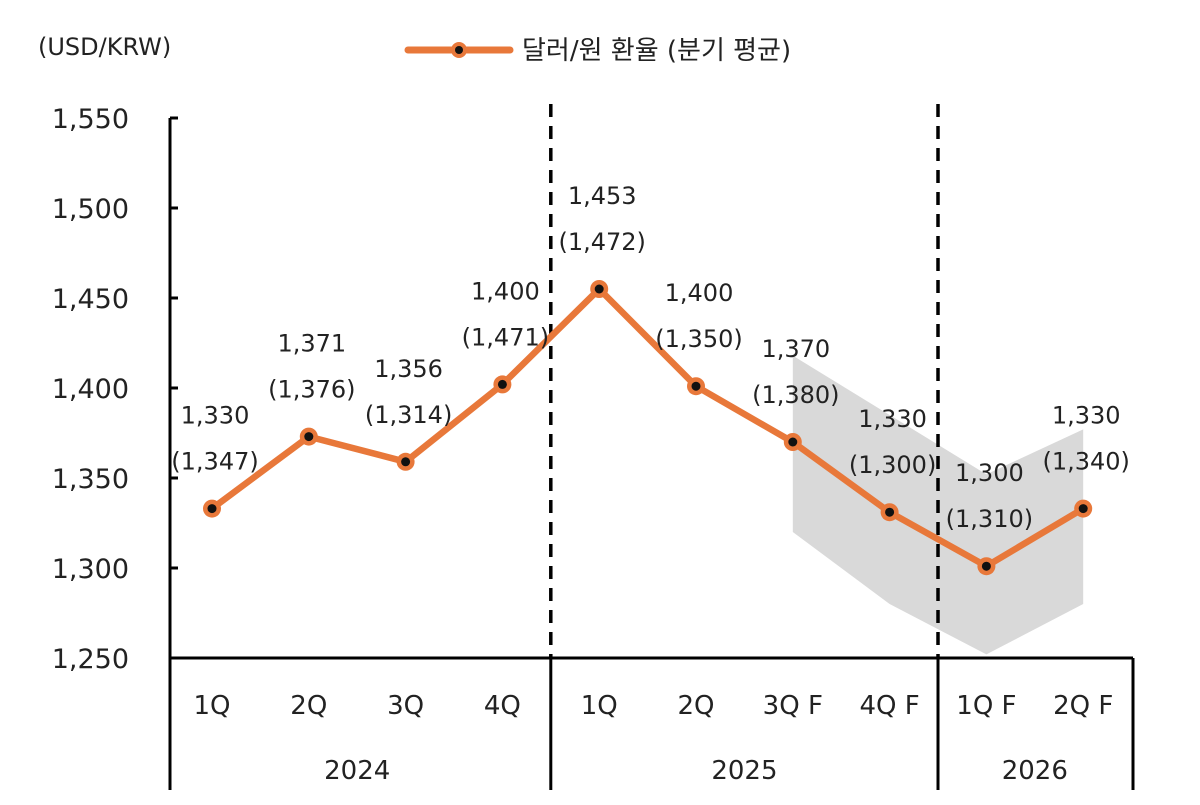  Describe the element at coordinates (986, 706) in the screenshot. I see `x-tick-label: 1Q F` at that location.